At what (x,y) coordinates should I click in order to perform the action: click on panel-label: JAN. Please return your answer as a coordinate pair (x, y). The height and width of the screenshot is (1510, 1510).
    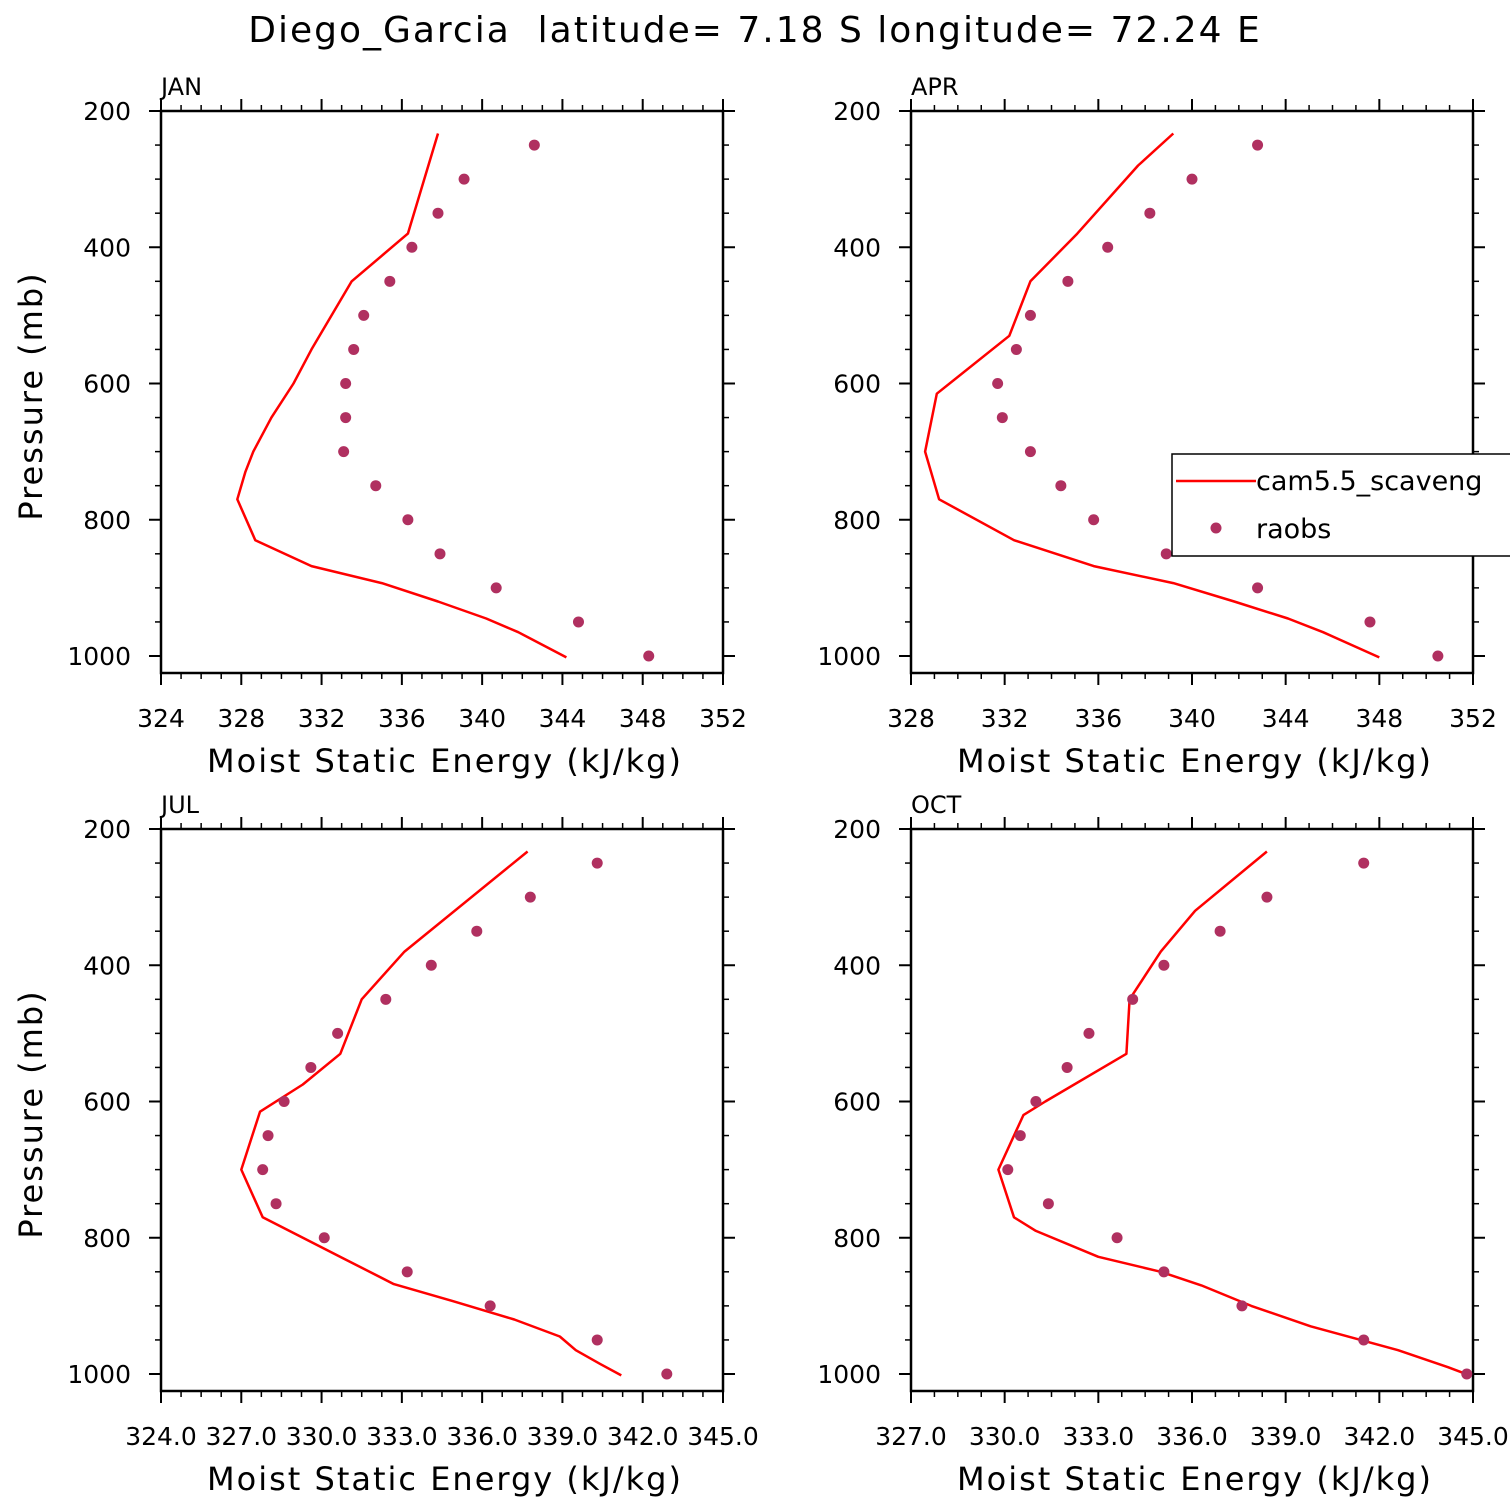
    Looking at the image, I should click on (180, 87).